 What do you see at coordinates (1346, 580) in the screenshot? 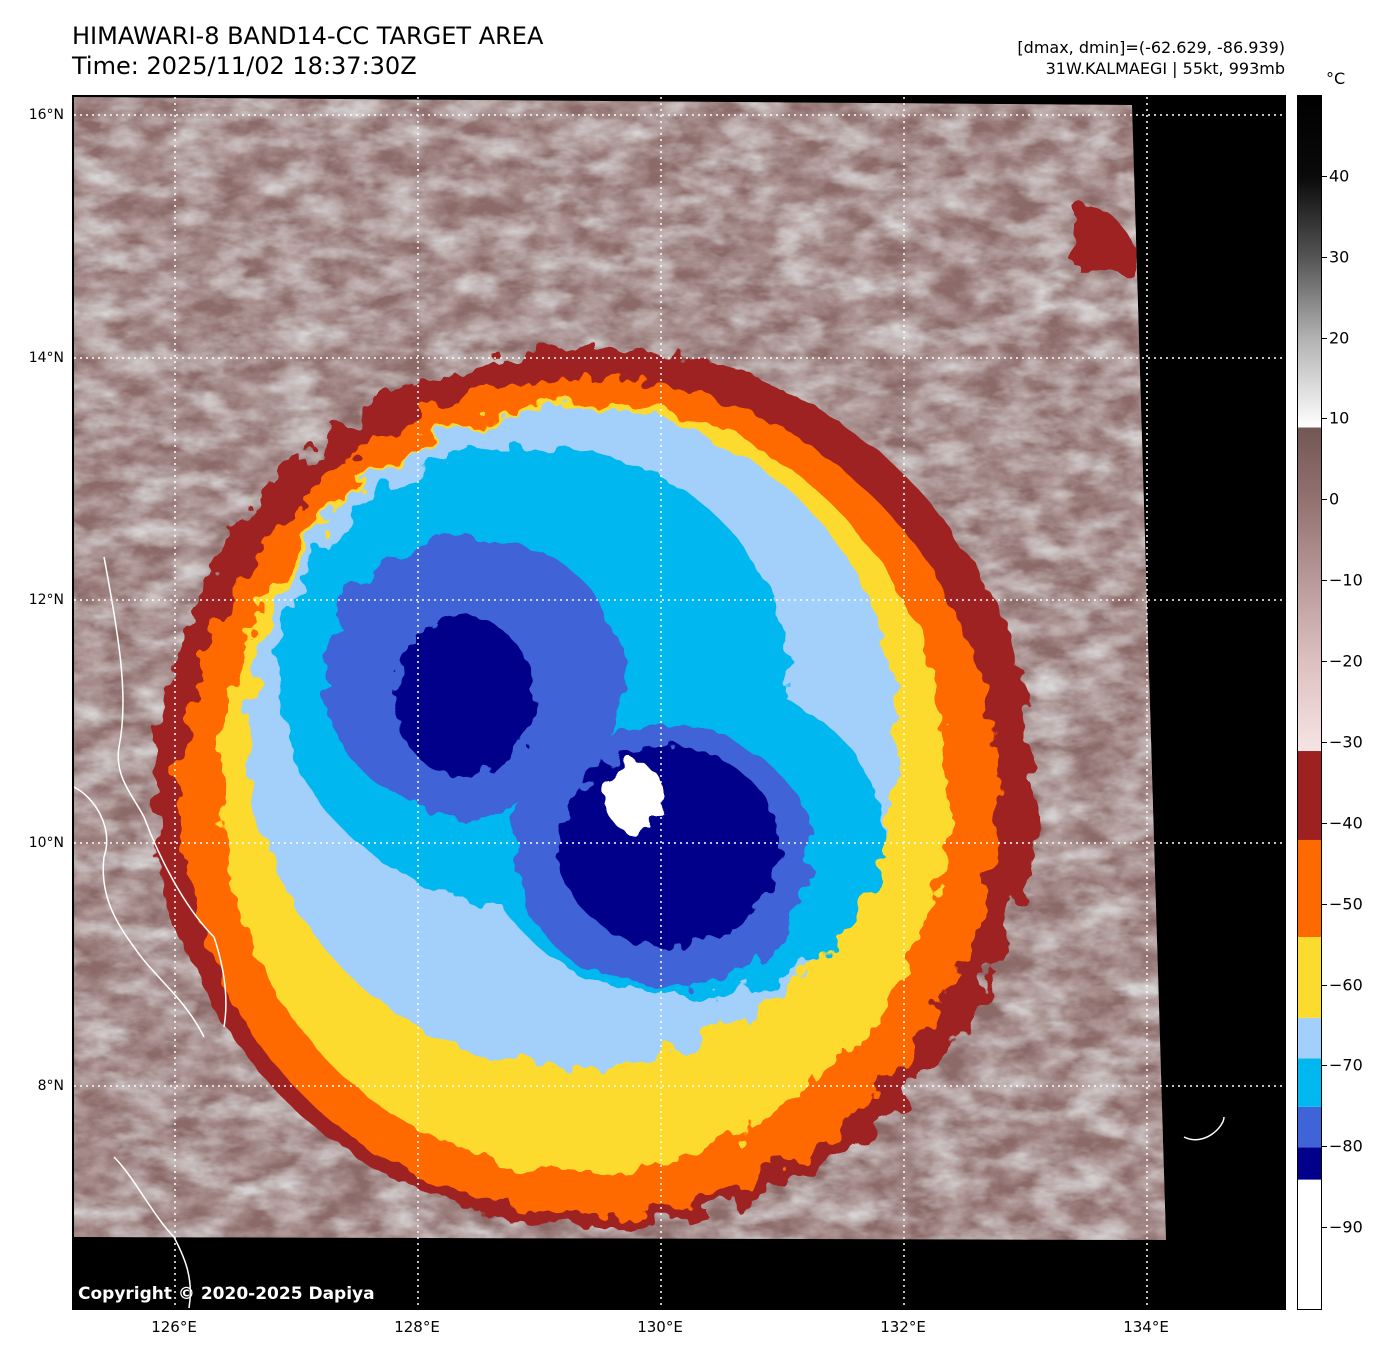
I see `colorbar-tick-label: −10` at bounding box center [1346, 580].